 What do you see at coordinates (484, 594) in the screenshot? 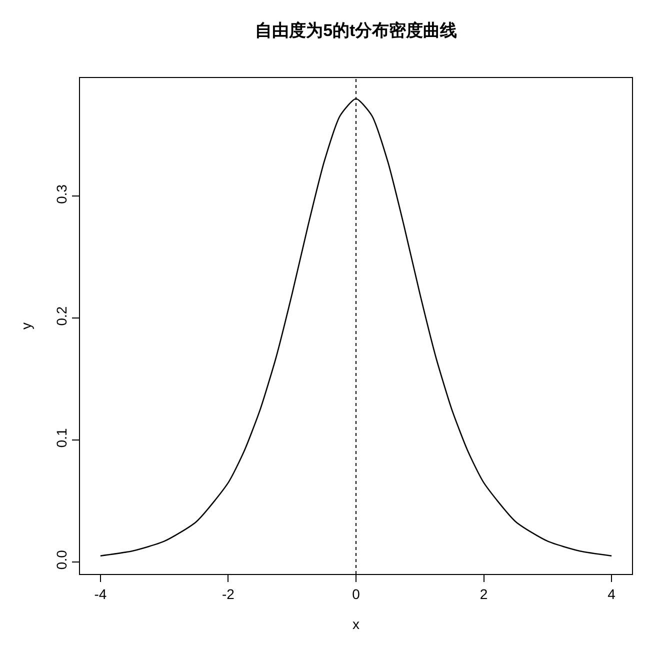
I see `x-tick-label: 2` at bounding box center [484, 594].